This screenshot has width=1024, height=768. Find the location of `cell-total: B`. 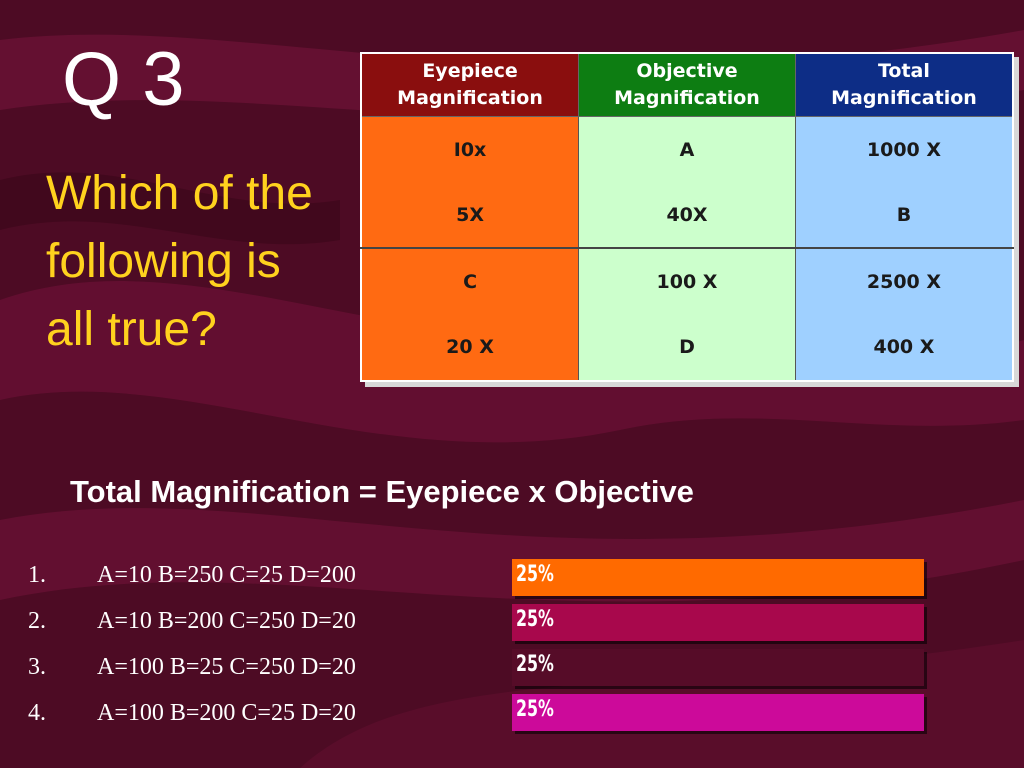

cell-total: B is located at coordinates (904, 216).